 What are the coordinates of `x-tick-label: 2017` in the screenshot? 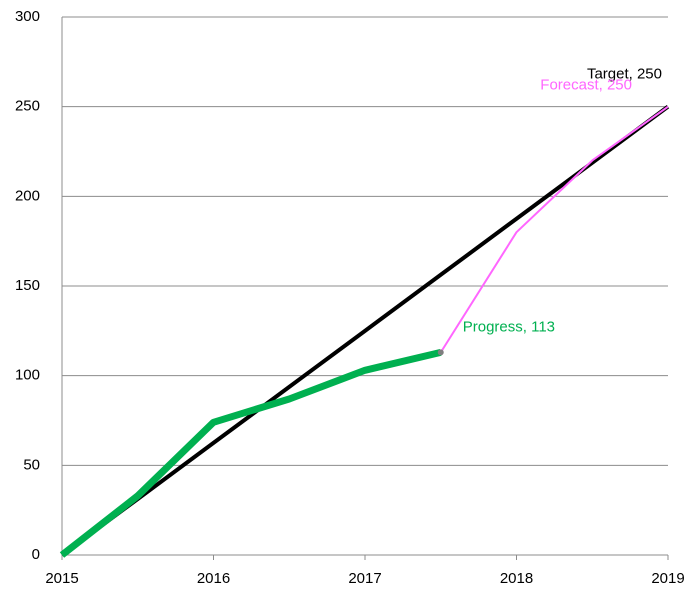 It's located at (364, 578).